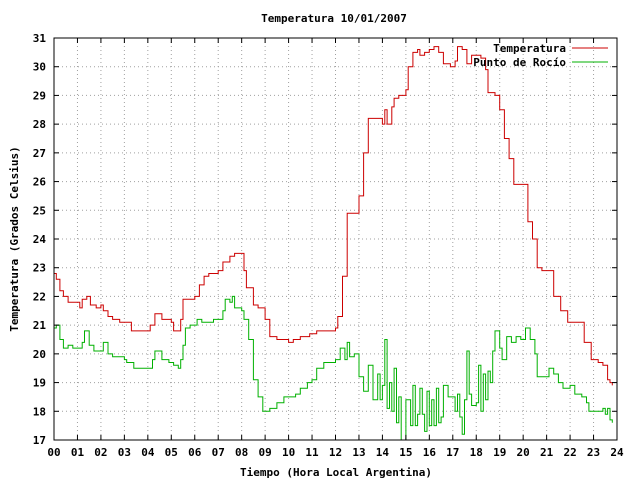 This screenshot has height=480, width=640. I want to click on y-tick-label: 24, so click(40, 239).